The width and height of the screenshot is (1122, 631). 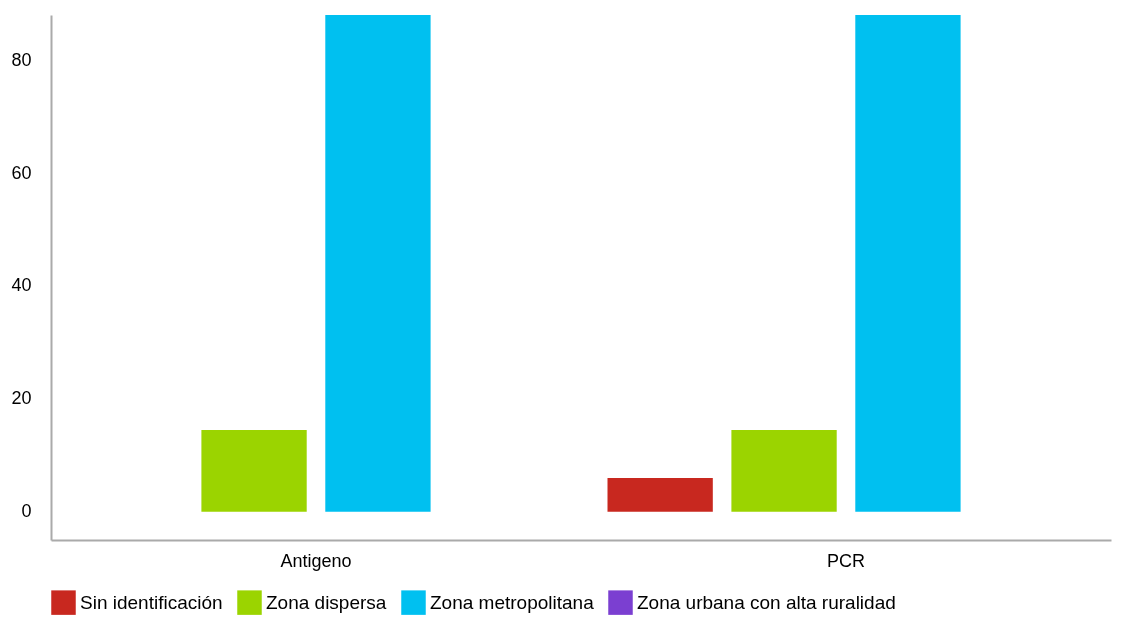 I want to click on y-tick-label: 80, so click(x=21, y=59).